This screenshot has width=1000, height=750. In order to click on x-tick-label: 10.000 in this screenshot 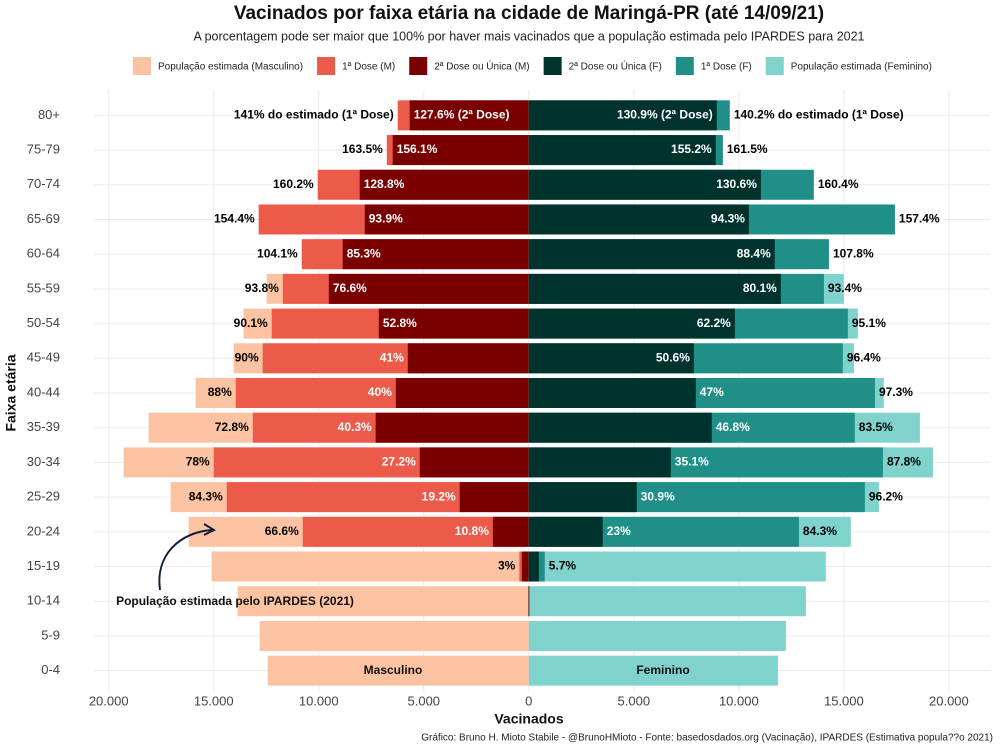, I will do `click(319, 700)`.